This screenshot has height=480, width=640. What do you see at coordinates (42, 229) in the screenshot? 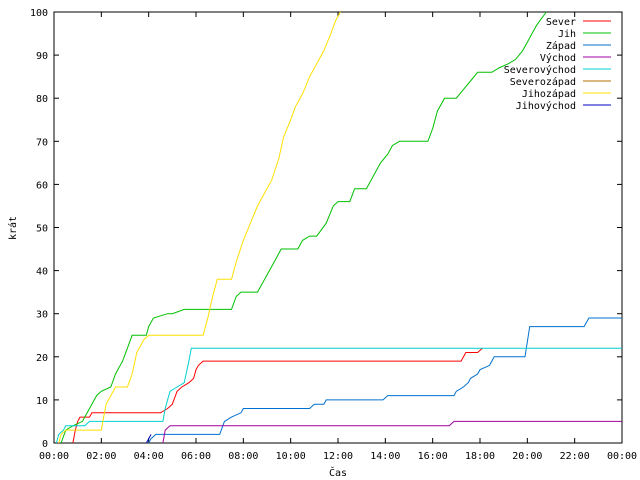
I see `y-tick-label: 50` at bounding box center [42, 229].